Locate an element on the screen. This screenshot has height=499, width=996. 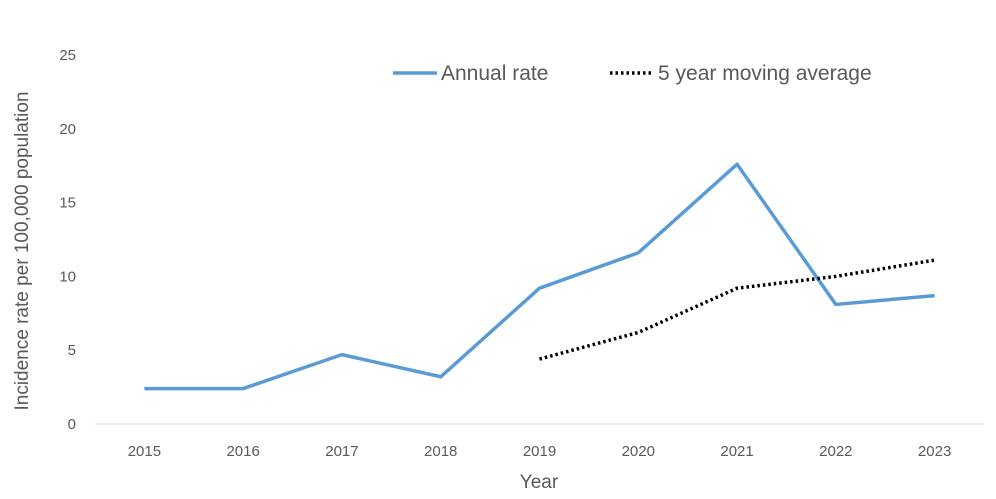
y-tick-label: 0 is located at coordinates (72, 424).